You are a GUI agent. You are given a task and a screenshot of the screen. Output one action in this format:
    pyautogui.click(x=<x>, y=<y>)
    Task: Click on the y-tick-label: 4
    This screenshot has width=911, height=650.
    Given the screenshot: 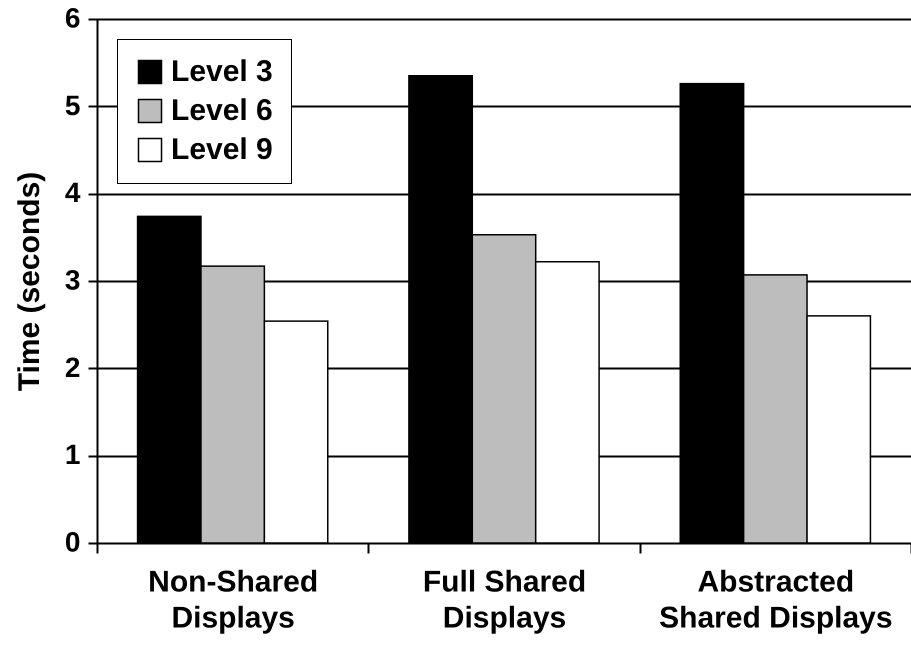 What is the action you would take?
    pyautogui.click(x=72, y=192)
    